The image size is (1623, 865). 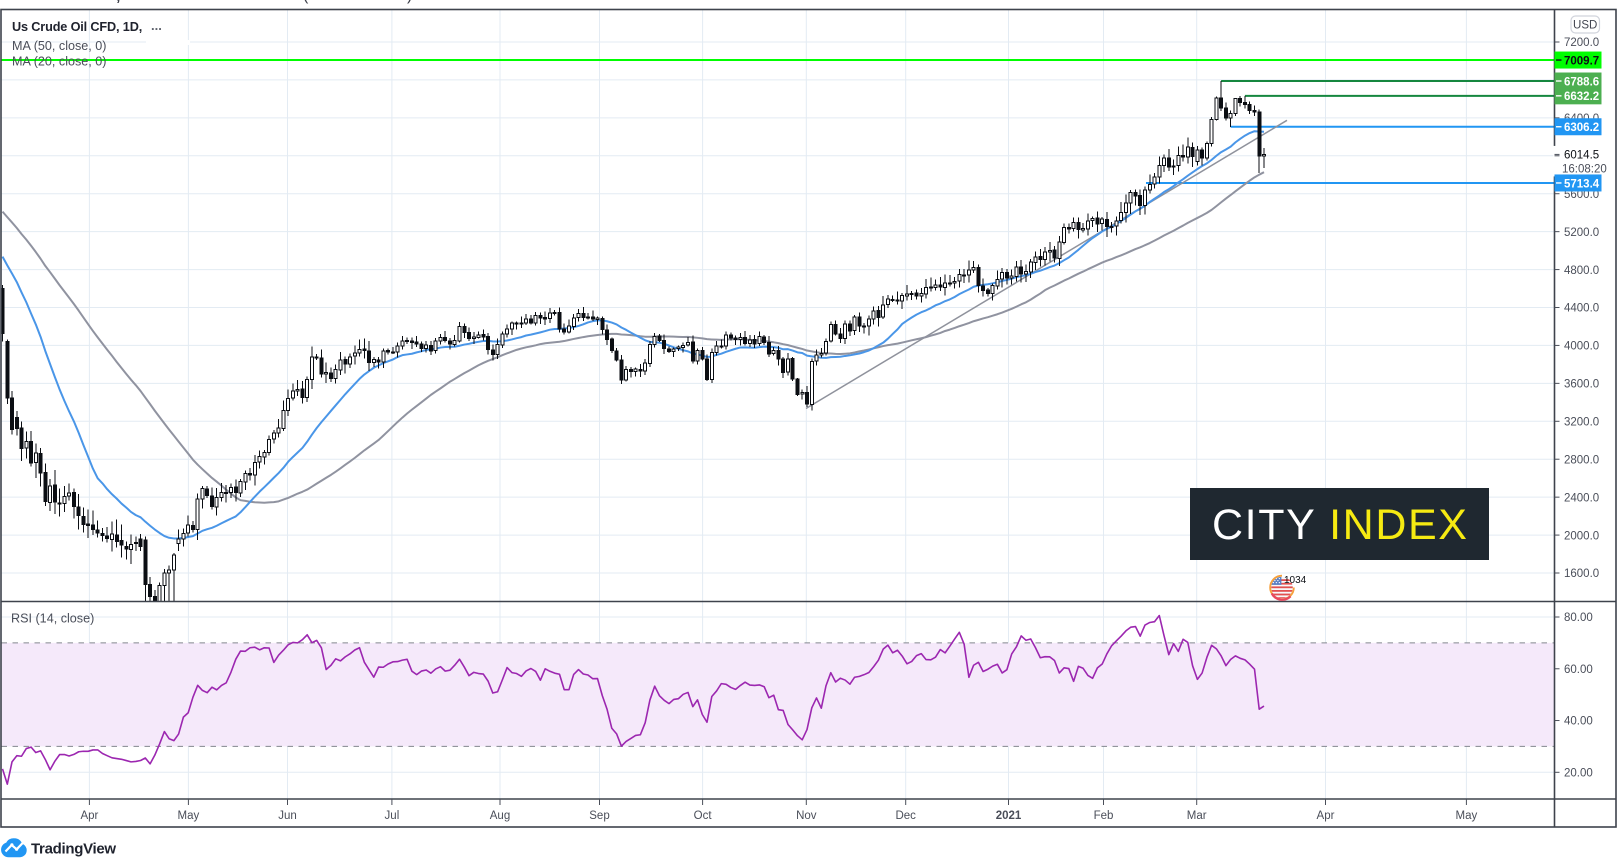 I want to click on svg-text: MA (20, close, 0), so click(x=59, y=62).